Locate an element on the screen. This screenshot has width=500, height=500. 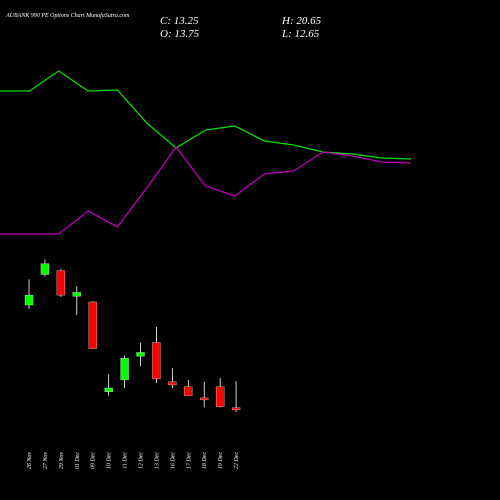
x-tick-label: 26 Nov is located at coordinates (30, 461).